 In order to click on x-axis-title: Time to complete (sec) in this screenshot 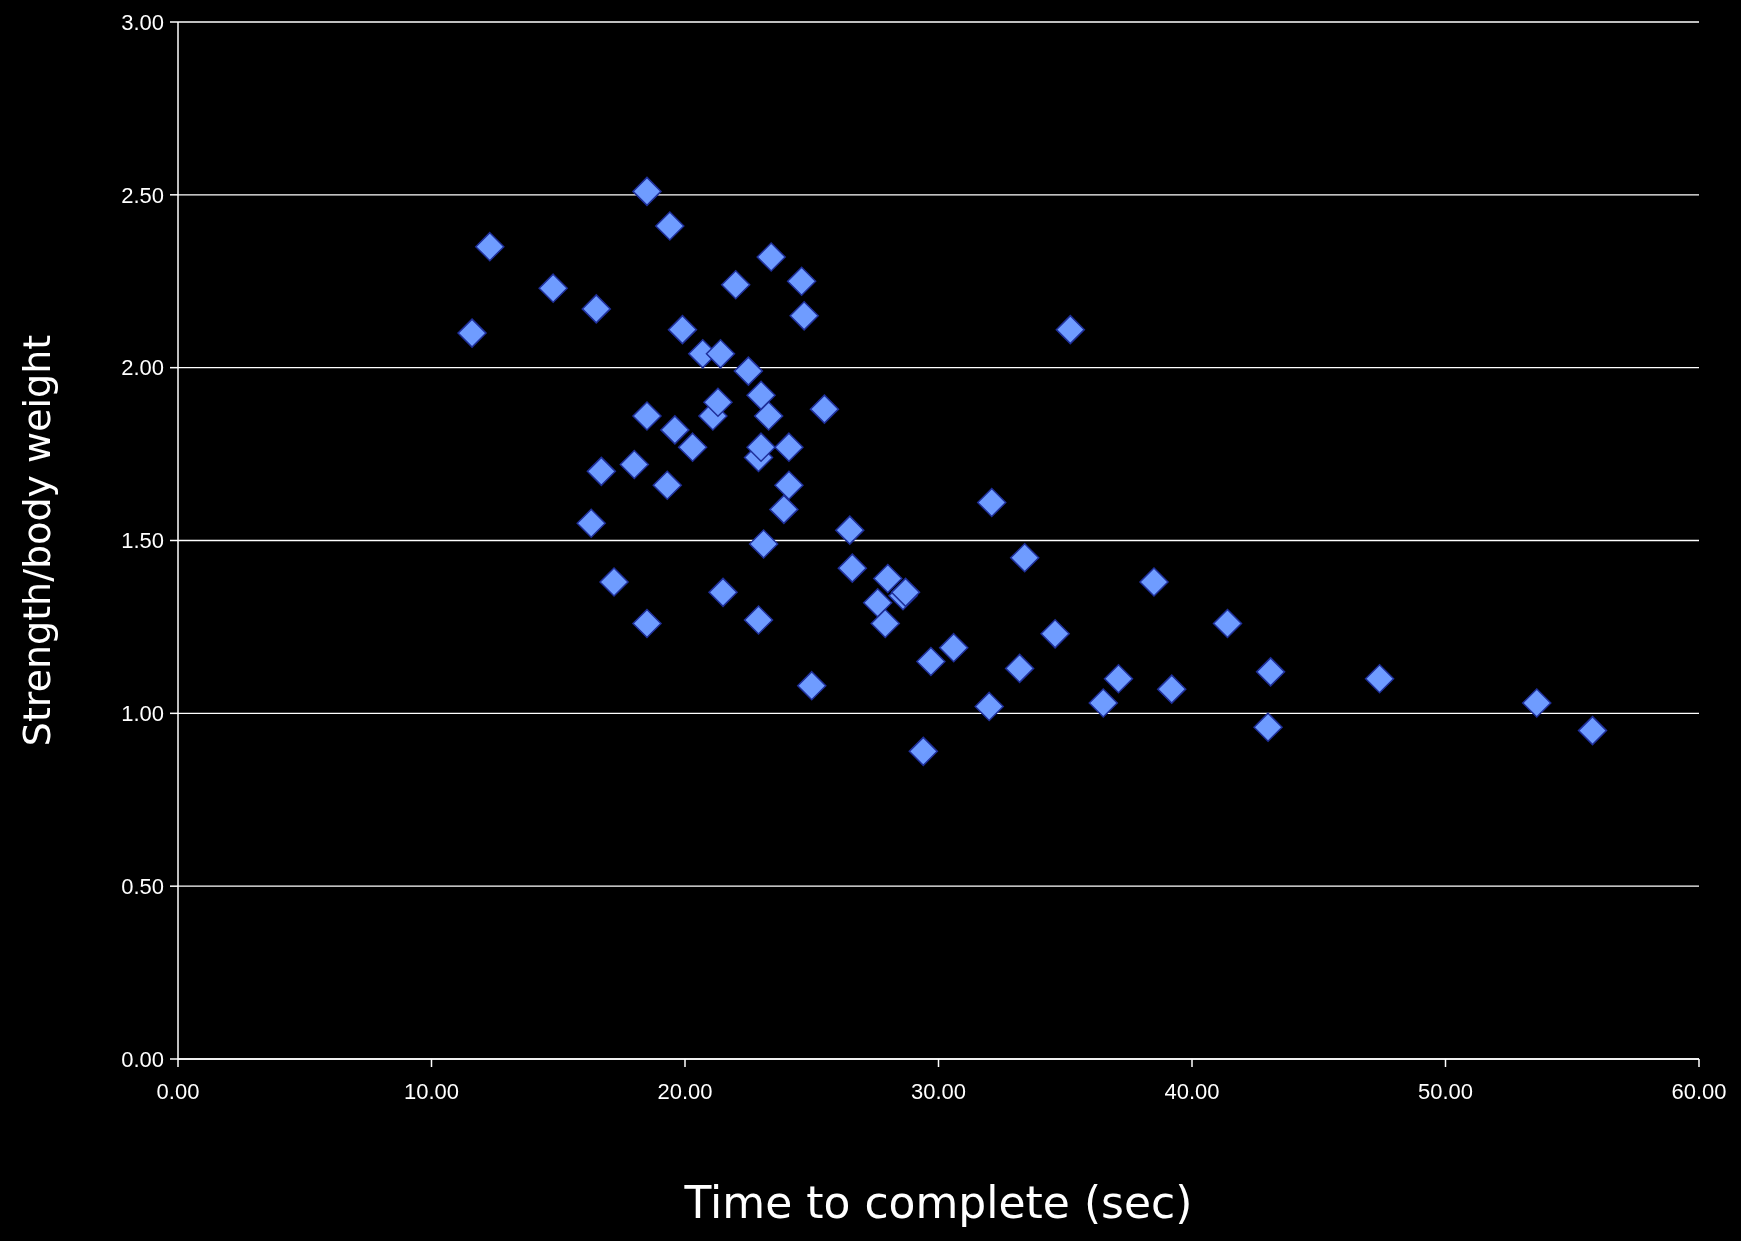, I will do `click(938, 1202)`.